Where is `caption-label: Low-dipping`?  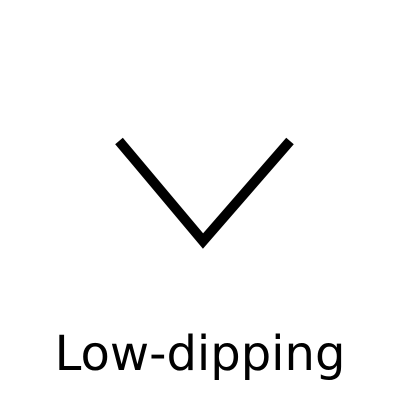
caption-label: Low-dipping is located at coordinates (200, 354).